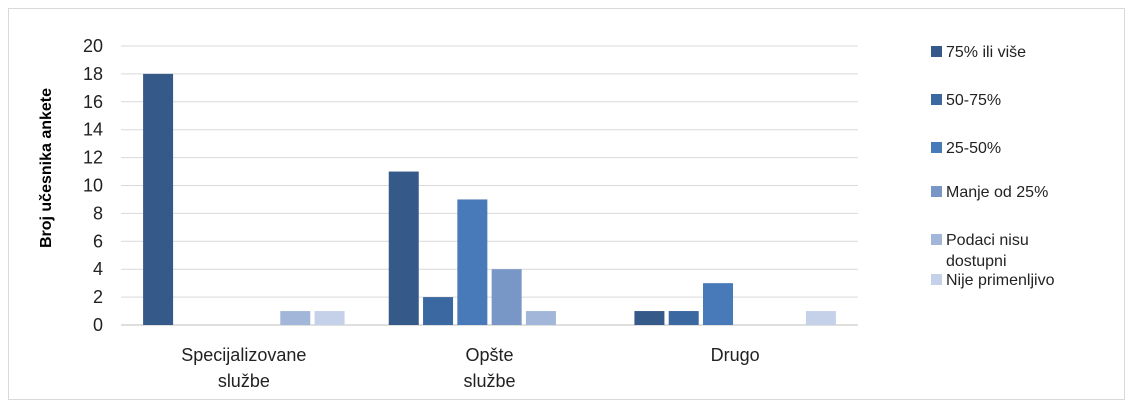 This screenshot has width=1133, height=407. What do you see at coordinates (243, 368) in the screenshot?
I see `x-category-label: Specijalizovane službe` at bounding box center [243, 368].